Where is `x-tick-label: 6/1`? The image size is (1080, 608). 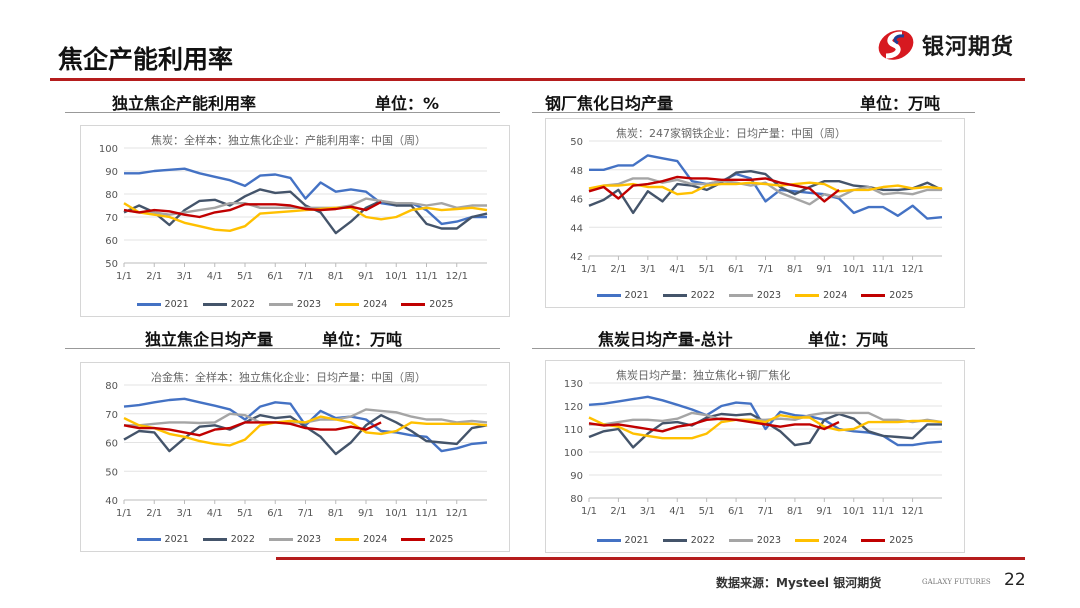
x-tick-label: 6/1 is located at coordinates (736, 511).